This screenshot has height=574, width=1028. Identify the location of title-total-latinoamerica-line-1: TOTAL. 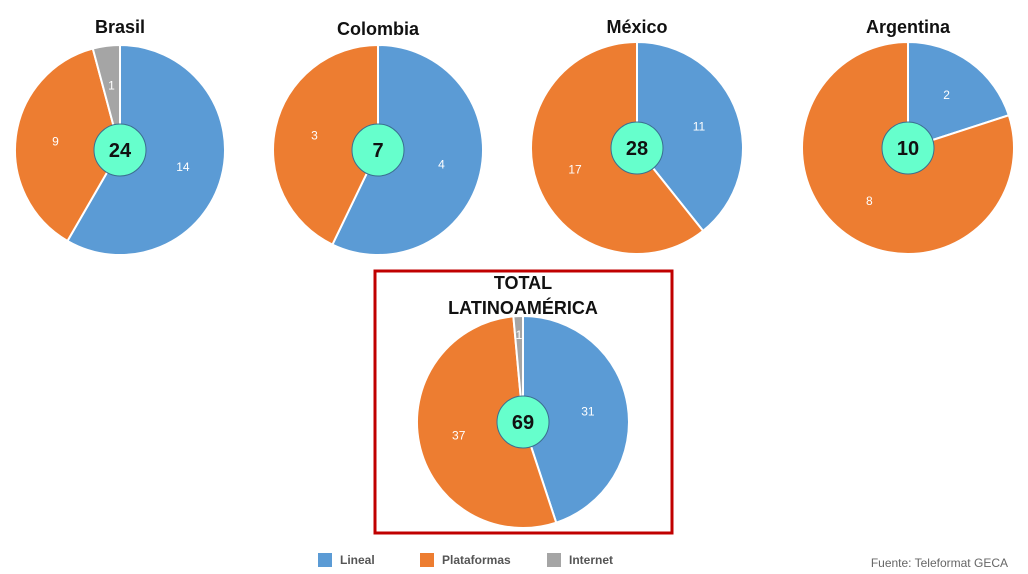
(523, 283).